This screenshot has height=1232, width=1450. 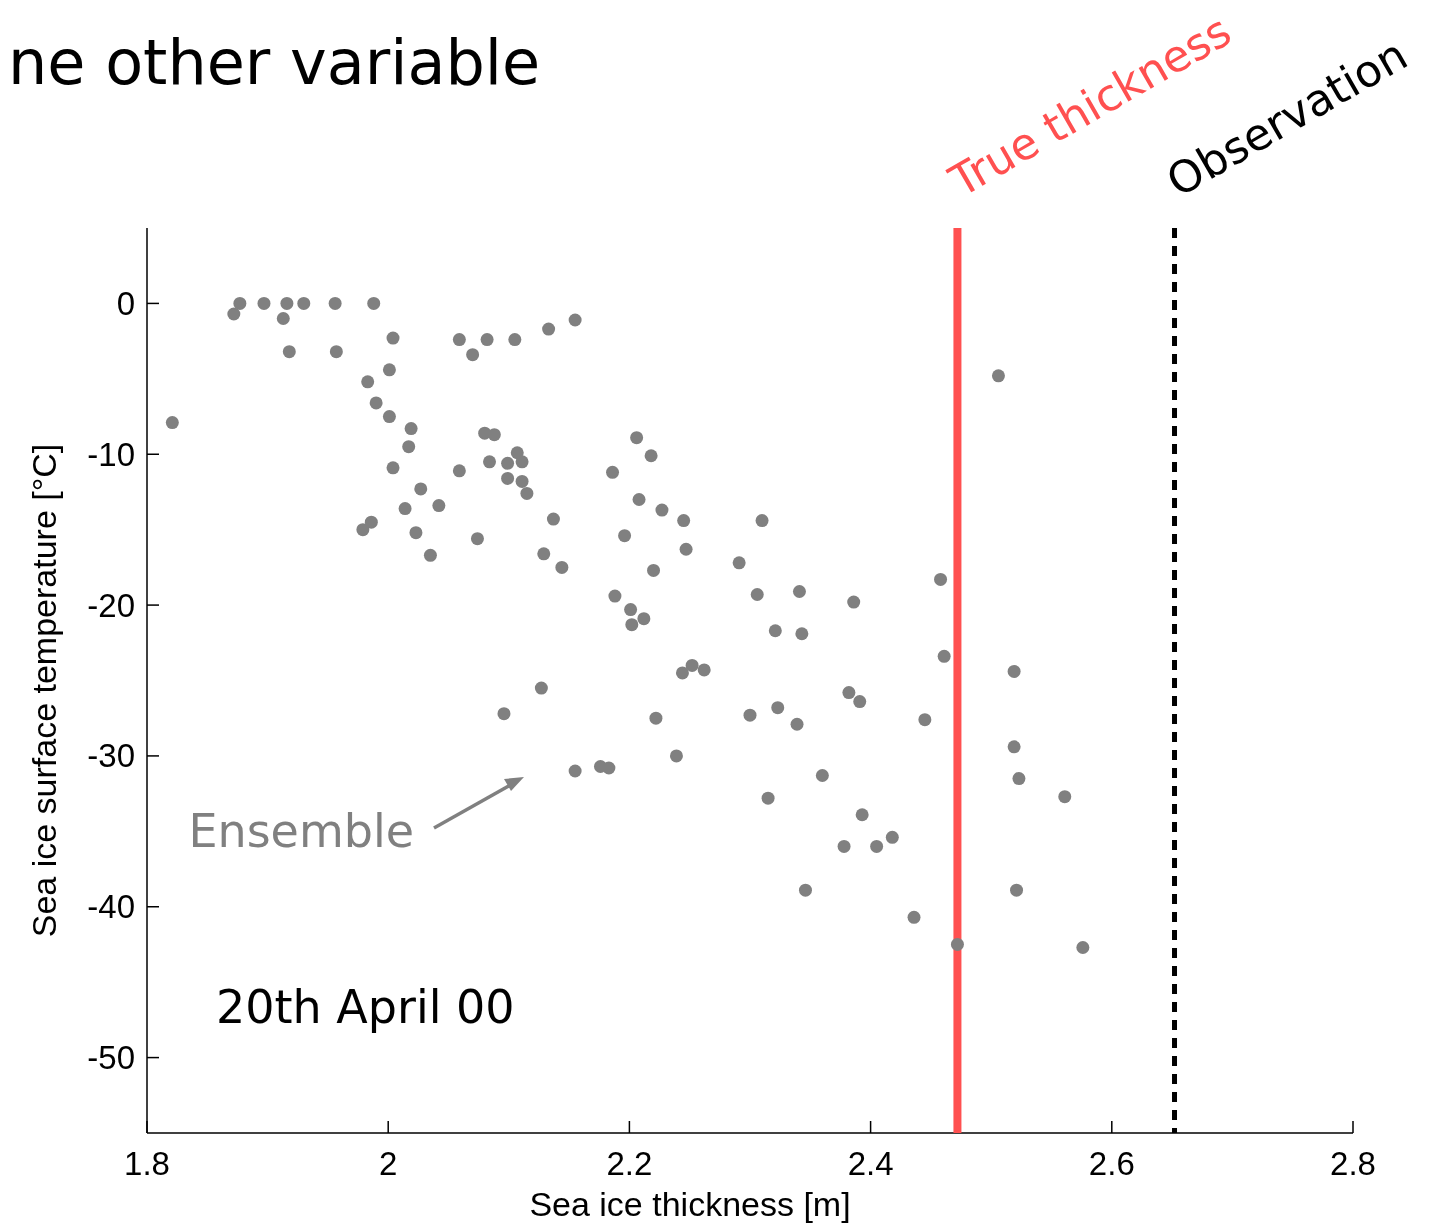 What do you see at coordinates (690, 1204) in the screenshot?
I see `x-axis-title: Sea ice thickness [m]` at bounding box center [690, 1204].